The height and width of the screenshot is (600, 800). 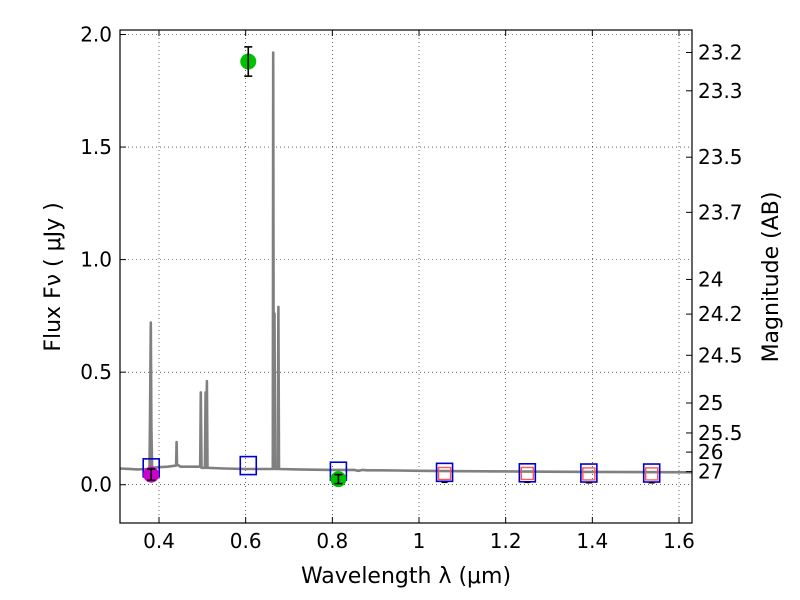 What do you see at coordinates (53, 276) in the screenshot?
I see `y-axis-label: Flux Fν ( μJy )` at bounding box center [53, 276].